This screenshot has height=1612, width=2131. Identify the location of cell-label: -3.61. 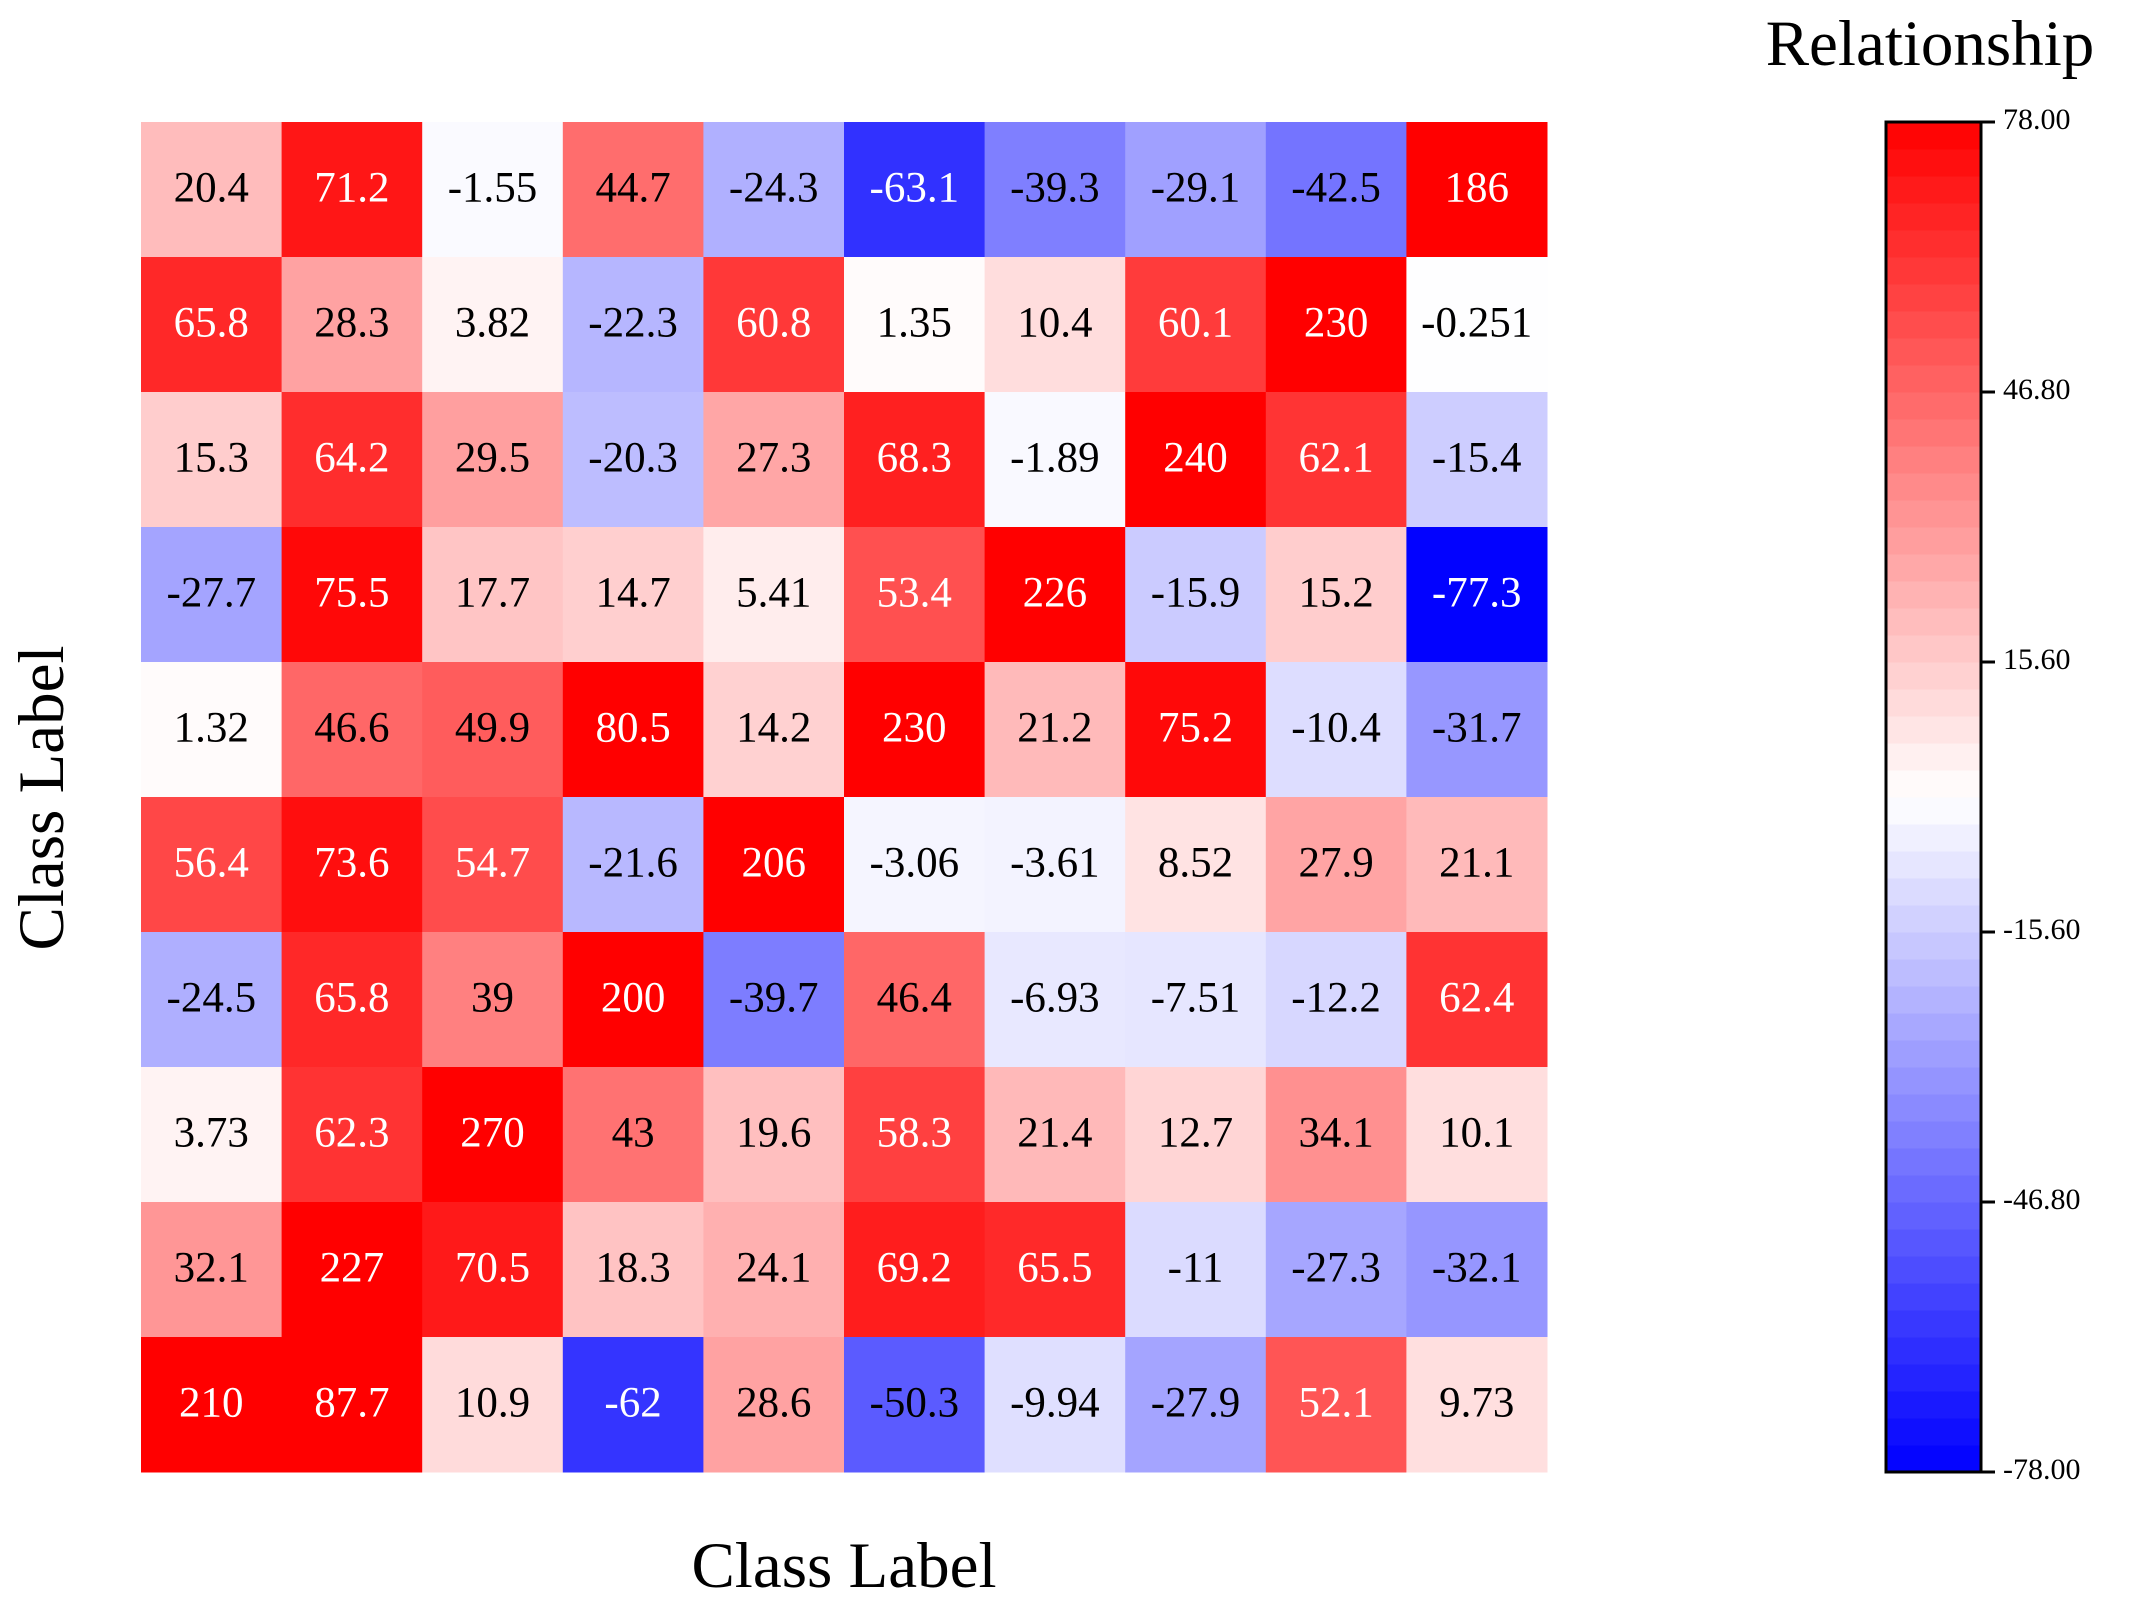
(1055, 862).